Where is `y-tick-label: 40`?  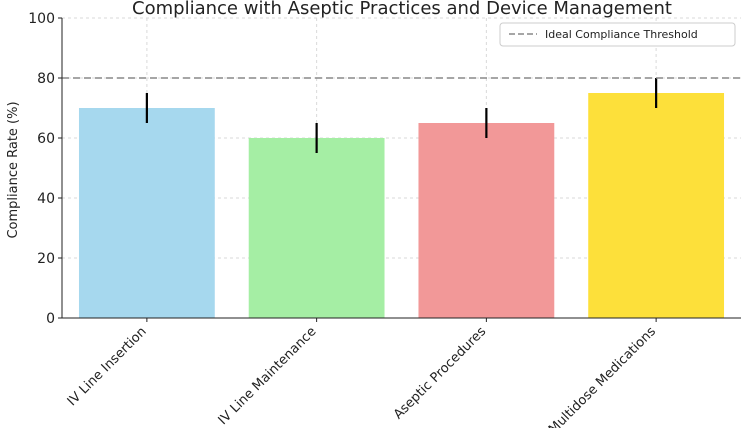 y-tick-label: 40 is located at coordinates (46, 199).